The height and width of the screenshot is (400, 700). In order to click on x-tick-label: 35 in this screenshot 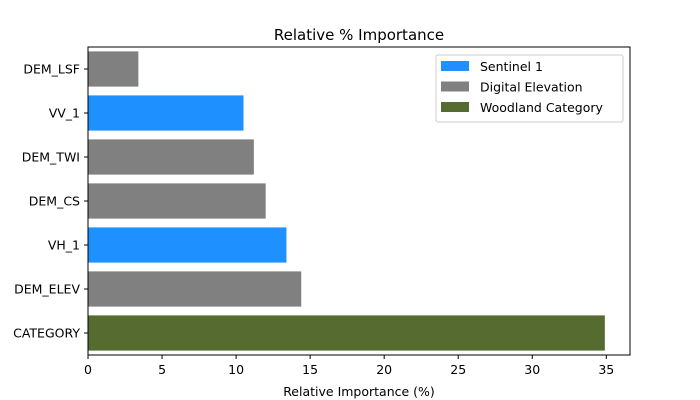, I will do `click(606, 369)`.